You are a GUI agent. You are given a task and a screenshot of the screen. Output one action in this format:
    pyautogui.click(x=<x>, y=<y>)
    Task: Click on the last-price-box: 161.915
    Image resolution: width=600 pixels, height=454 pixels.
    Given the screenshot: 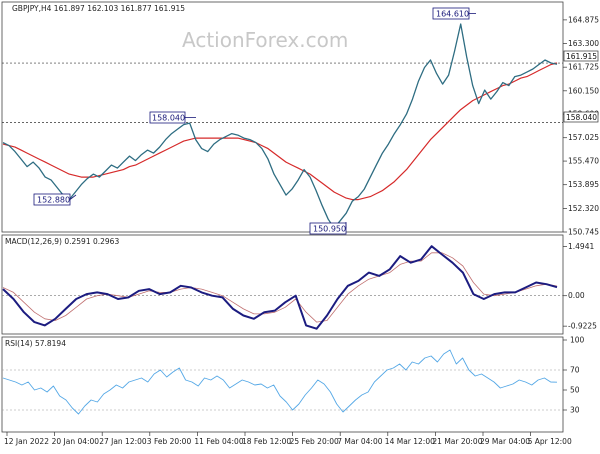 What is the action you would take?
    pyautogui.click(x=581, y=56)
    